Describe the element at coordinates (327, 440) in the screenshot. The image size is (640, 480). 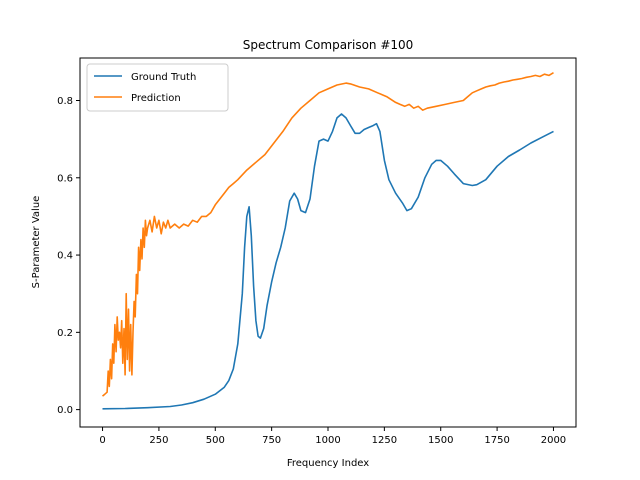
I see `x-tick-label: 1000` at that location.